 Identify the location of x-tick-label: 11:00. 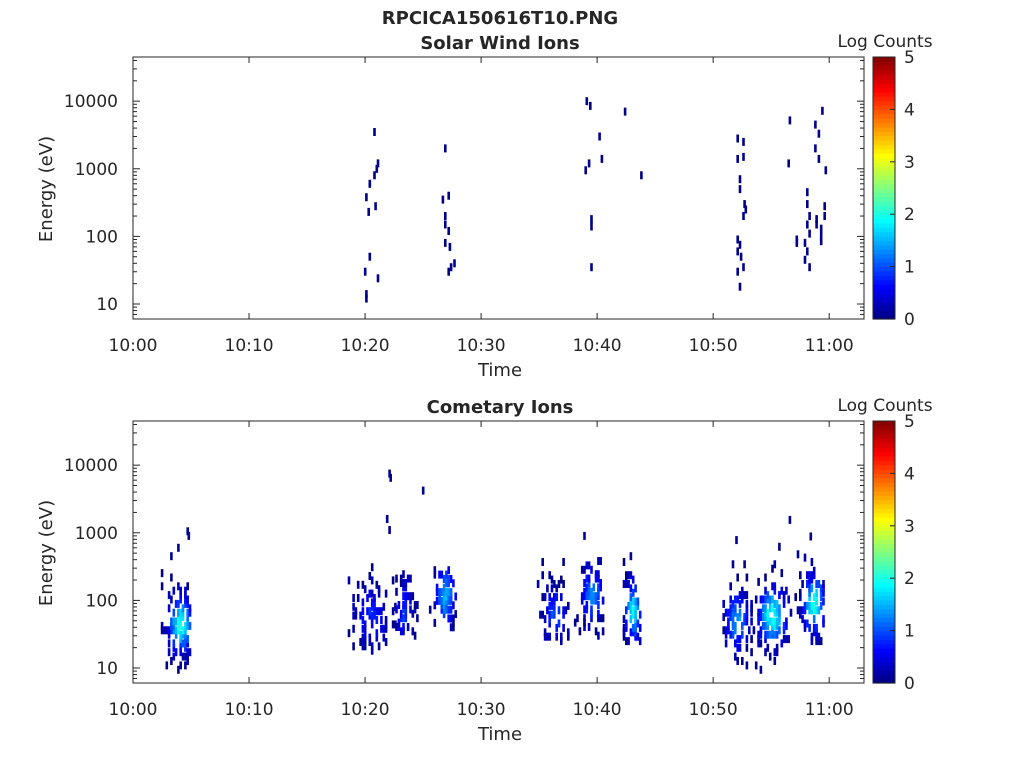
(829, 710).